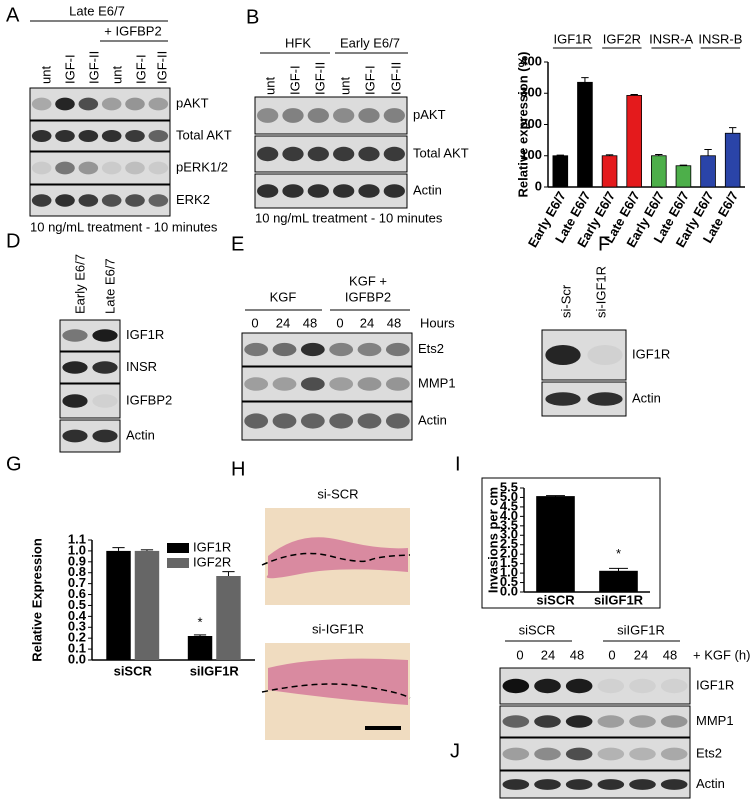 The width and height of the screenshot is (751, 800). What do you see at coordinates (298, 42) in the screenshot?
I see `group-label: HFK` at bounding box center [298, 42].